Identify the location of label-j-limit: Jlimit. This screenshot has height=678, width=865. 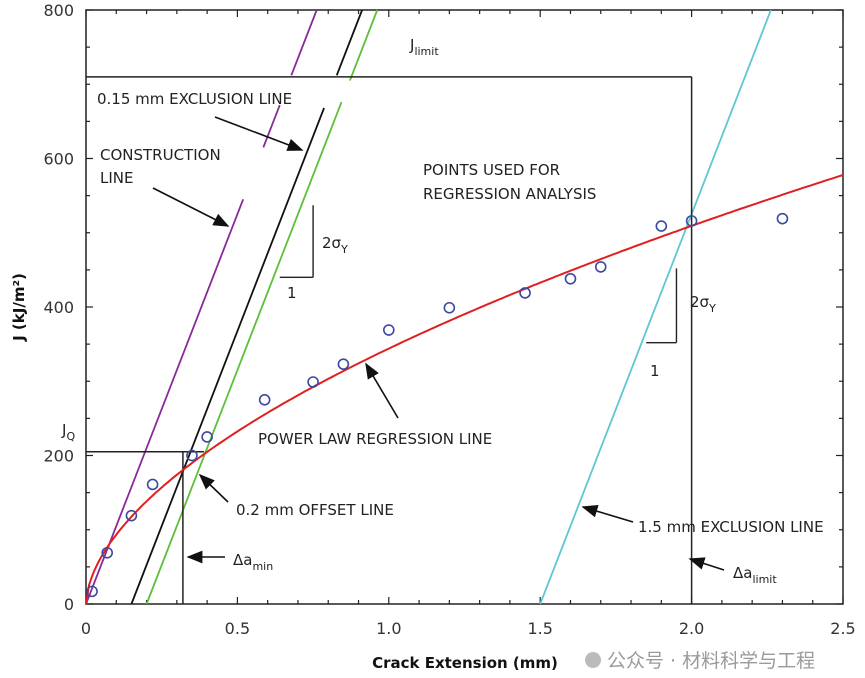
(424, 47).